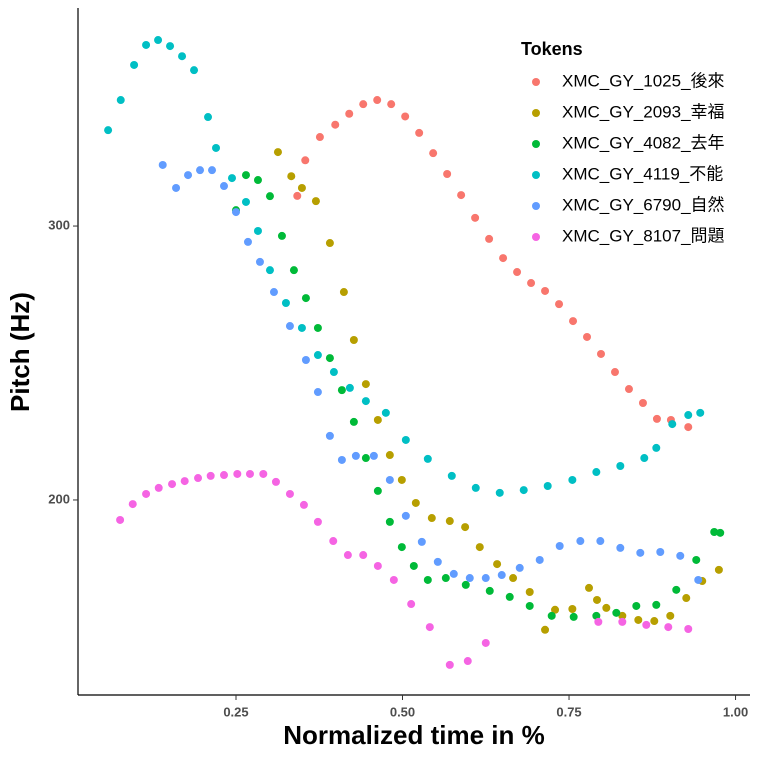  Describe the element at coordinates (59, 498) in the screenshot. I see `y-tick-label: 200` at that location.